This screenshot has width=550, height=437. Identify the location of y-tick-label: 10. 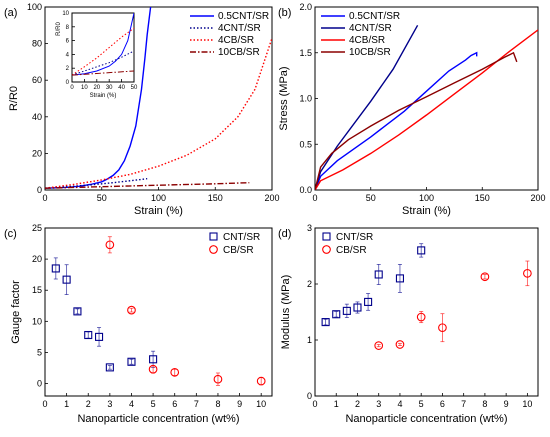
(37, 321).